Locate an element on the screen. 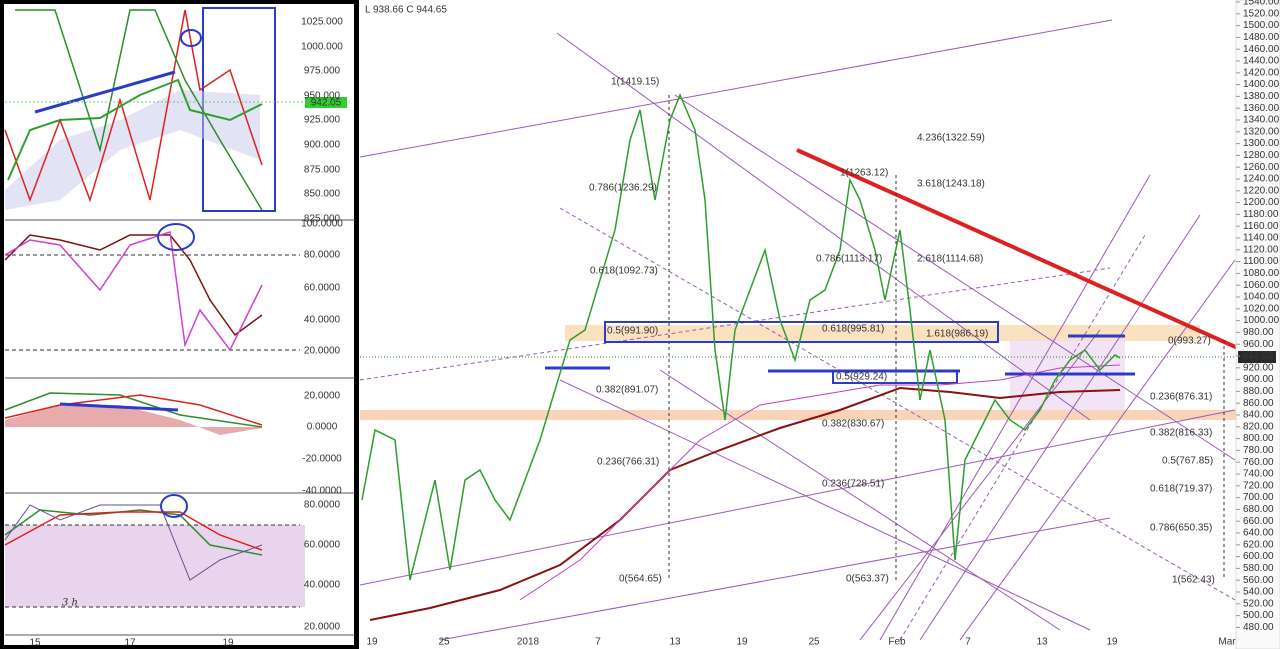 This screenshot has width=1280, height=649. y-tick-label: 1420.00 is located at coordinates (1261, 72).